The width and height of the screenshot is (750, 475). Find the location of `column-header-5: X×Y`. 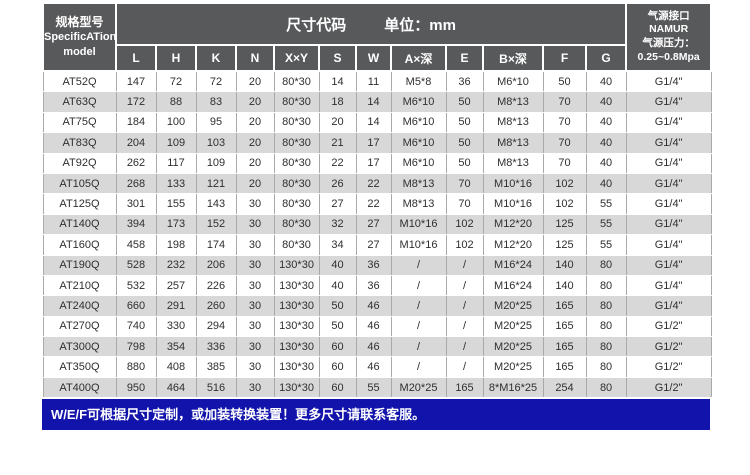

column-header-5: X×Y is located at coordinates (296, 58).